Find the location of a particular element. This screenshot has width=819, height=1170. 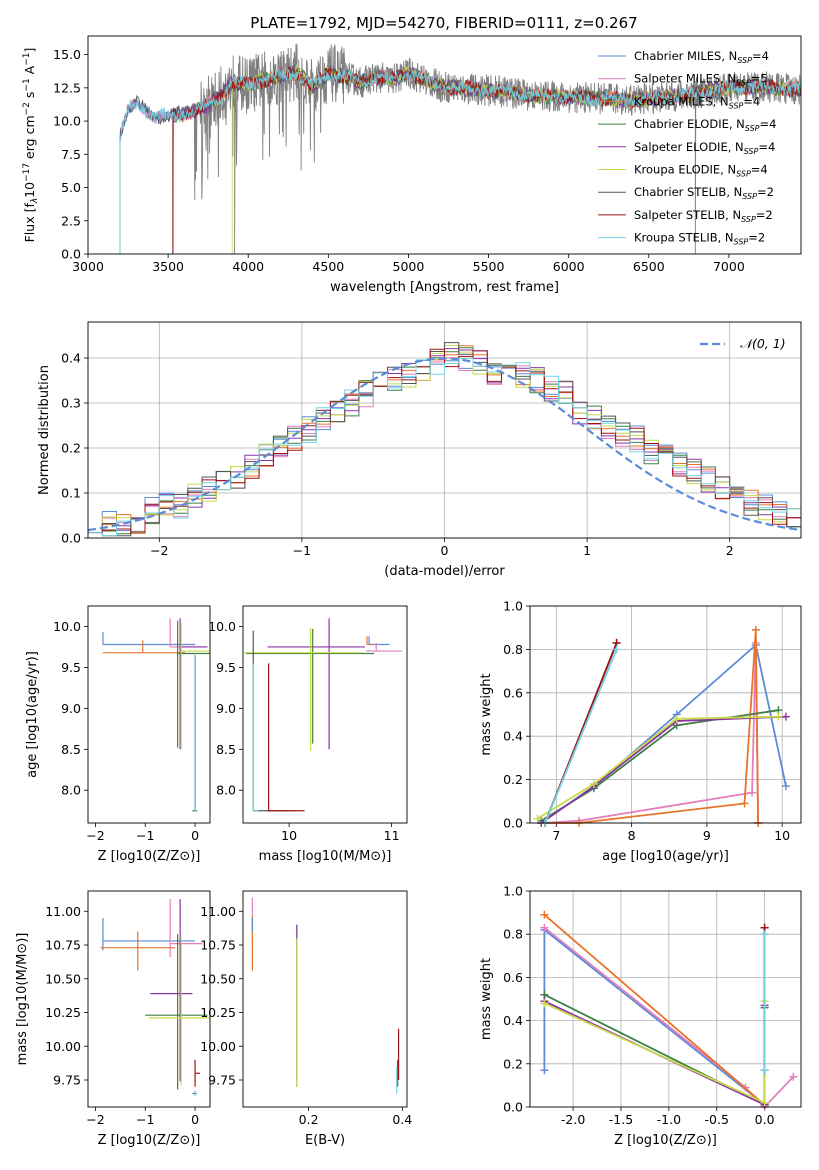

legend-label-chabrier-stelib: Chabrier STELIB, NSSP=2 is located at coordinates (704, 193).